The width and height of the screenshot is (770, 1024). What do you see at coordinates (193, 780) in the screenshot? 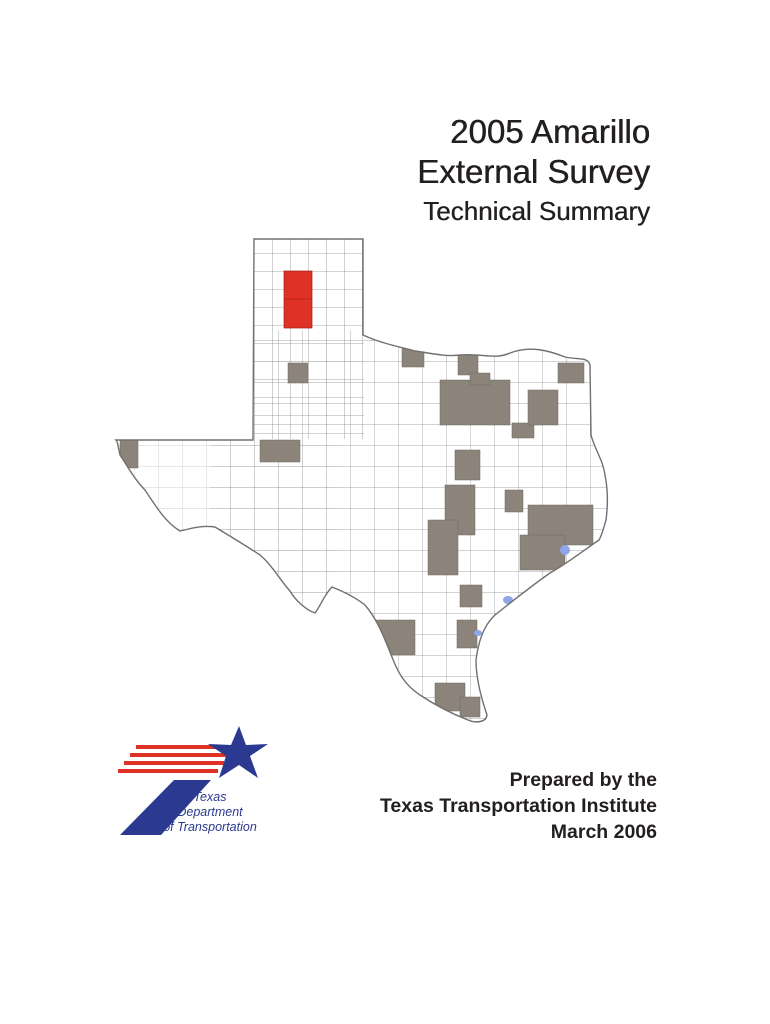
I see `txdot-logo-graphic` at bounding box center [193, 780].